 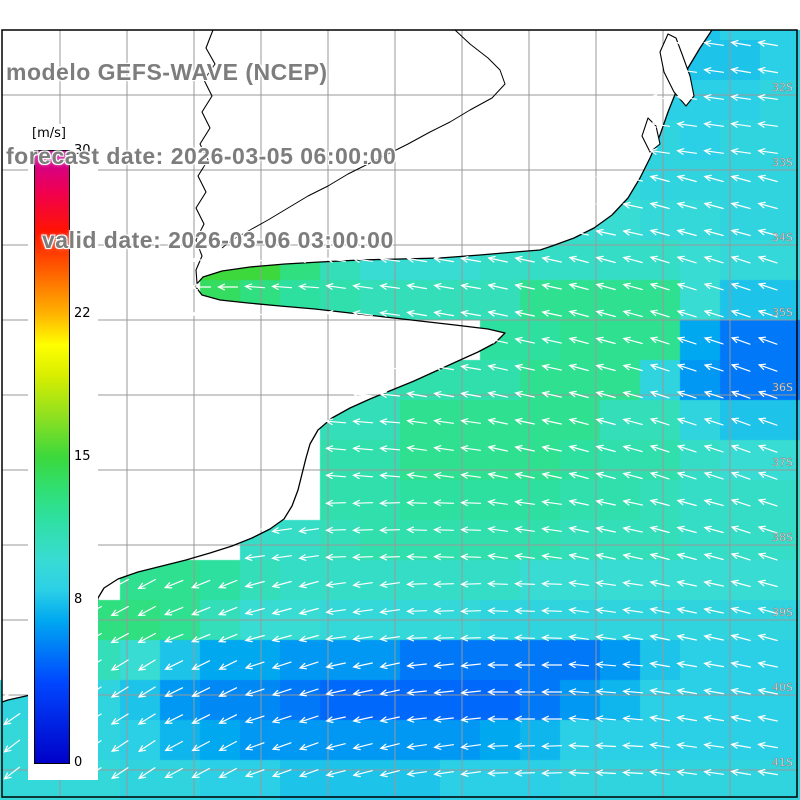 I want to click on colorbar-tick-label: 22, so click(x=82, y=314).